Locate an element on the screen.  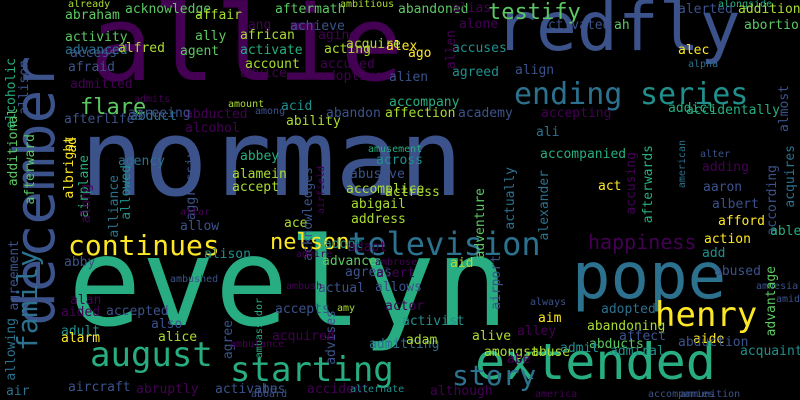
word: redfly is located at coordinates (618, 33).